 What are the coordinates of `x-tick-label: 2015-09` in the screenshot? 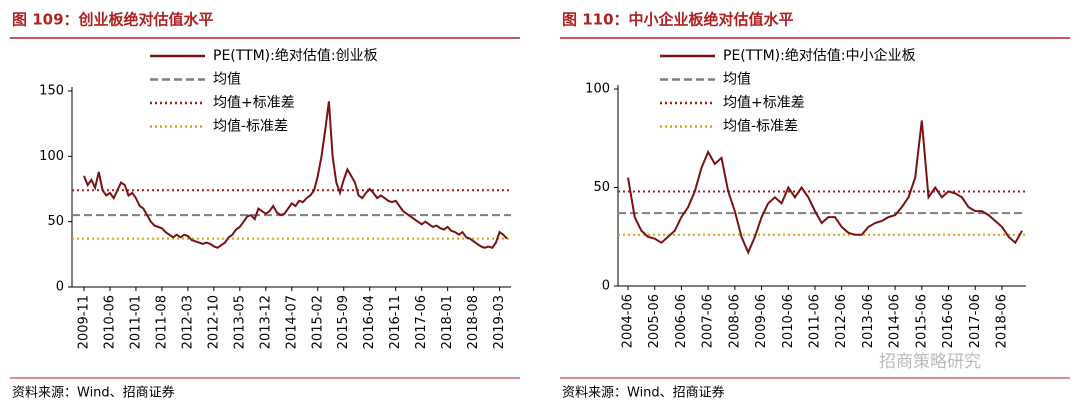 It's located at (343, 322).